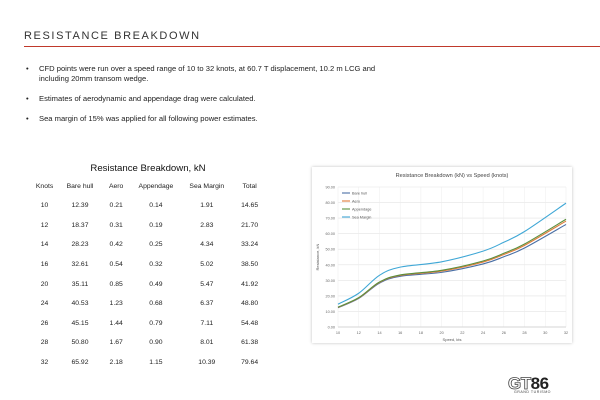  I want to click on table-cell: 0.19, so click(156, 225).